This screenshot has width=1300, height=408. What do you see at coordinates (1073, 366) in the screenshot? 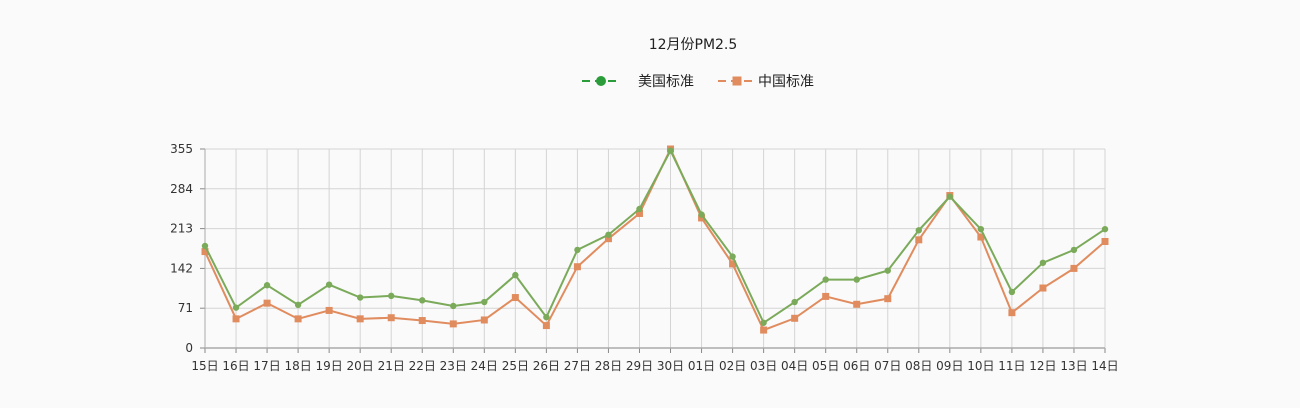
I see `x-tick-label: 13日` at bounding box center [1073, 366].